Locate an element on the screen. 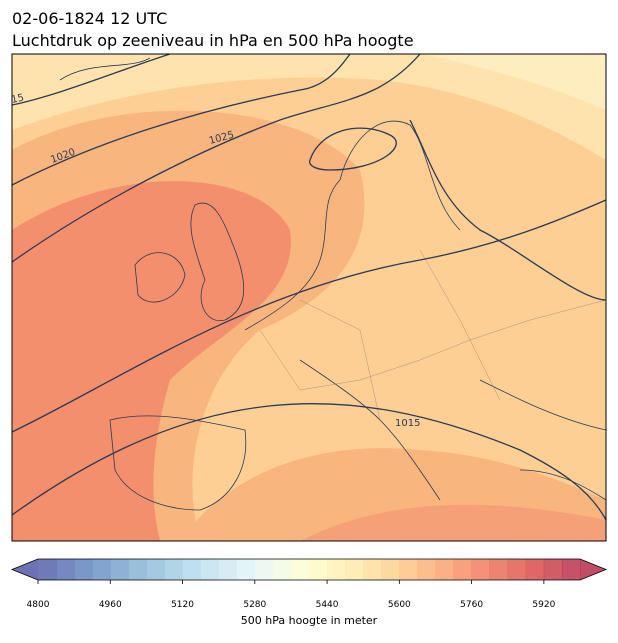 This screenshot has width=618, height=643. colorbar-tick-label: 4960 is located at coordinates (110, 605).